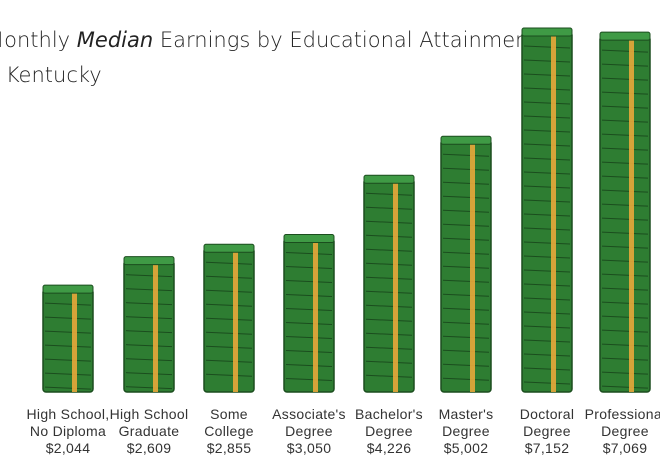  I want to click on title-part: Monthly, so click(35, 40).